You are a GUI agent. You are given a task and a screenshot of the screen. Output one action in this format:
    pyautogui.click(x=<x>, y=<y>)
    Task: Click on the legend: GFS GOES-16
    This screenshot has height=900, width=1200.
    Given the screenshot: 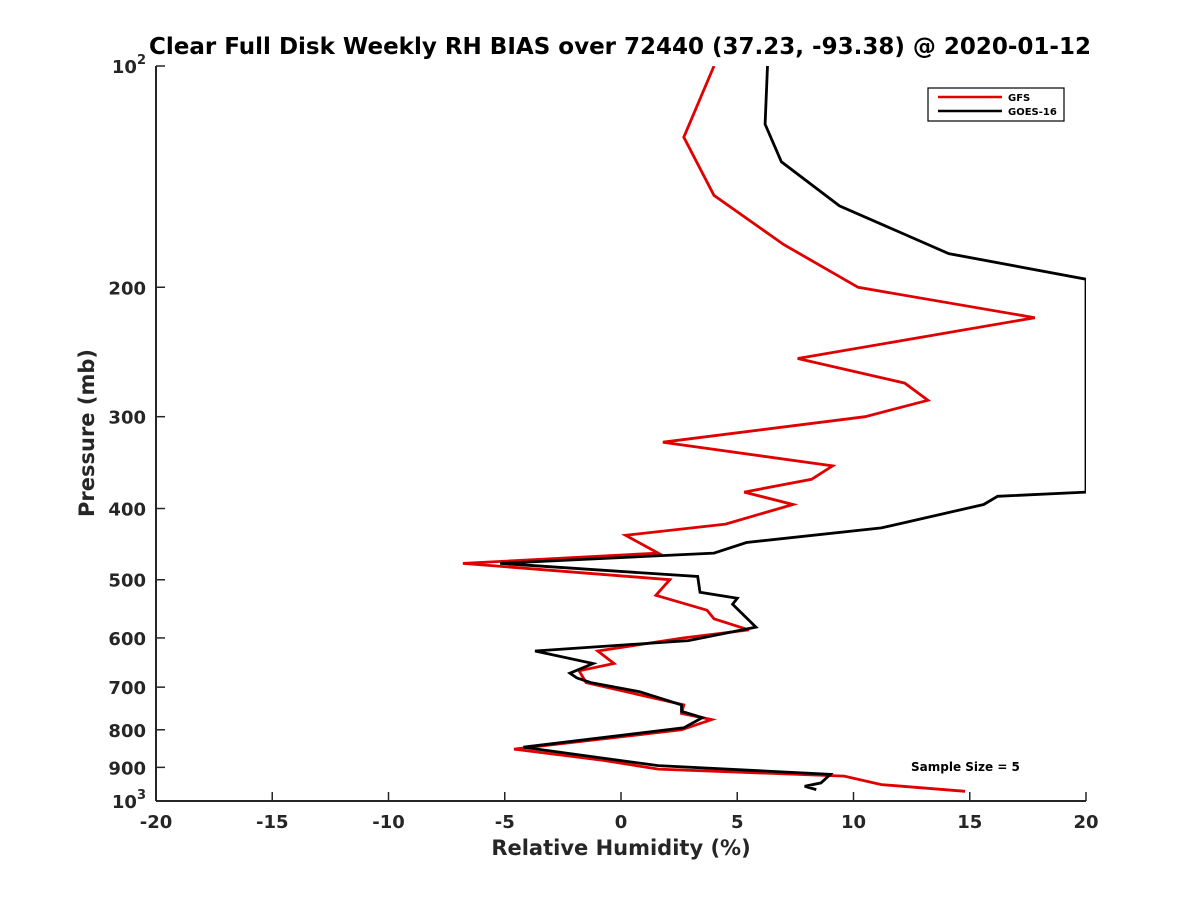 What is the action you would take?
    pyautogui.click(x=996, y=104)
    